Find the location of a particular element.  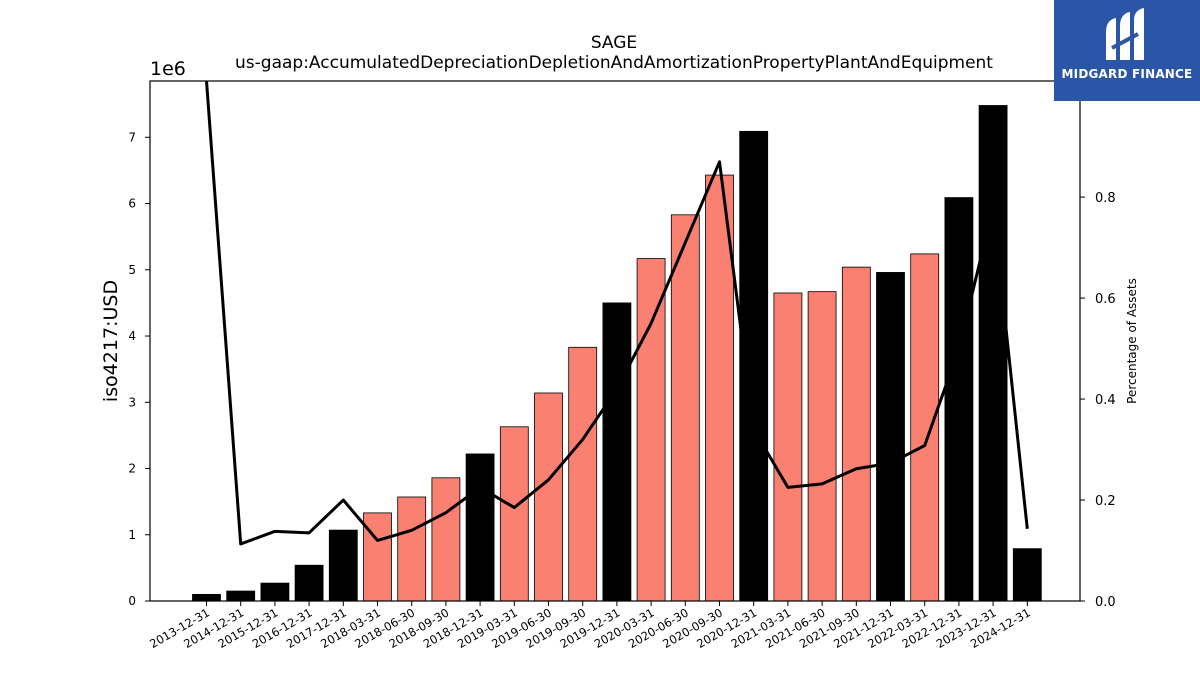

y-tick-label: 3 is located at coordinates (132, 402).